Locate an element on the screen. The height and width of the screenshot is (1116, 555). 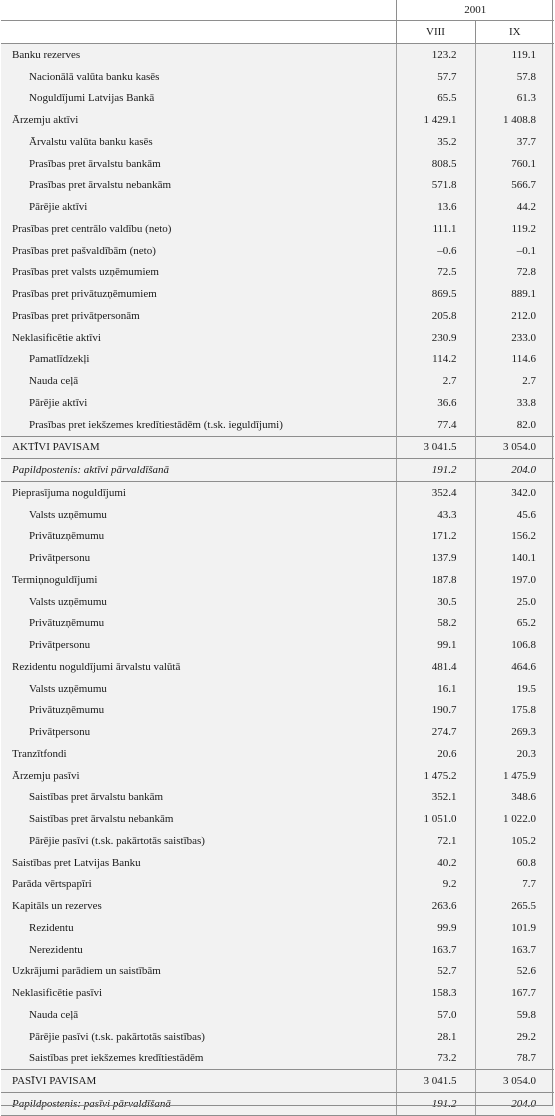
value-sep: 44.2 is located at coordinates (514, 207).